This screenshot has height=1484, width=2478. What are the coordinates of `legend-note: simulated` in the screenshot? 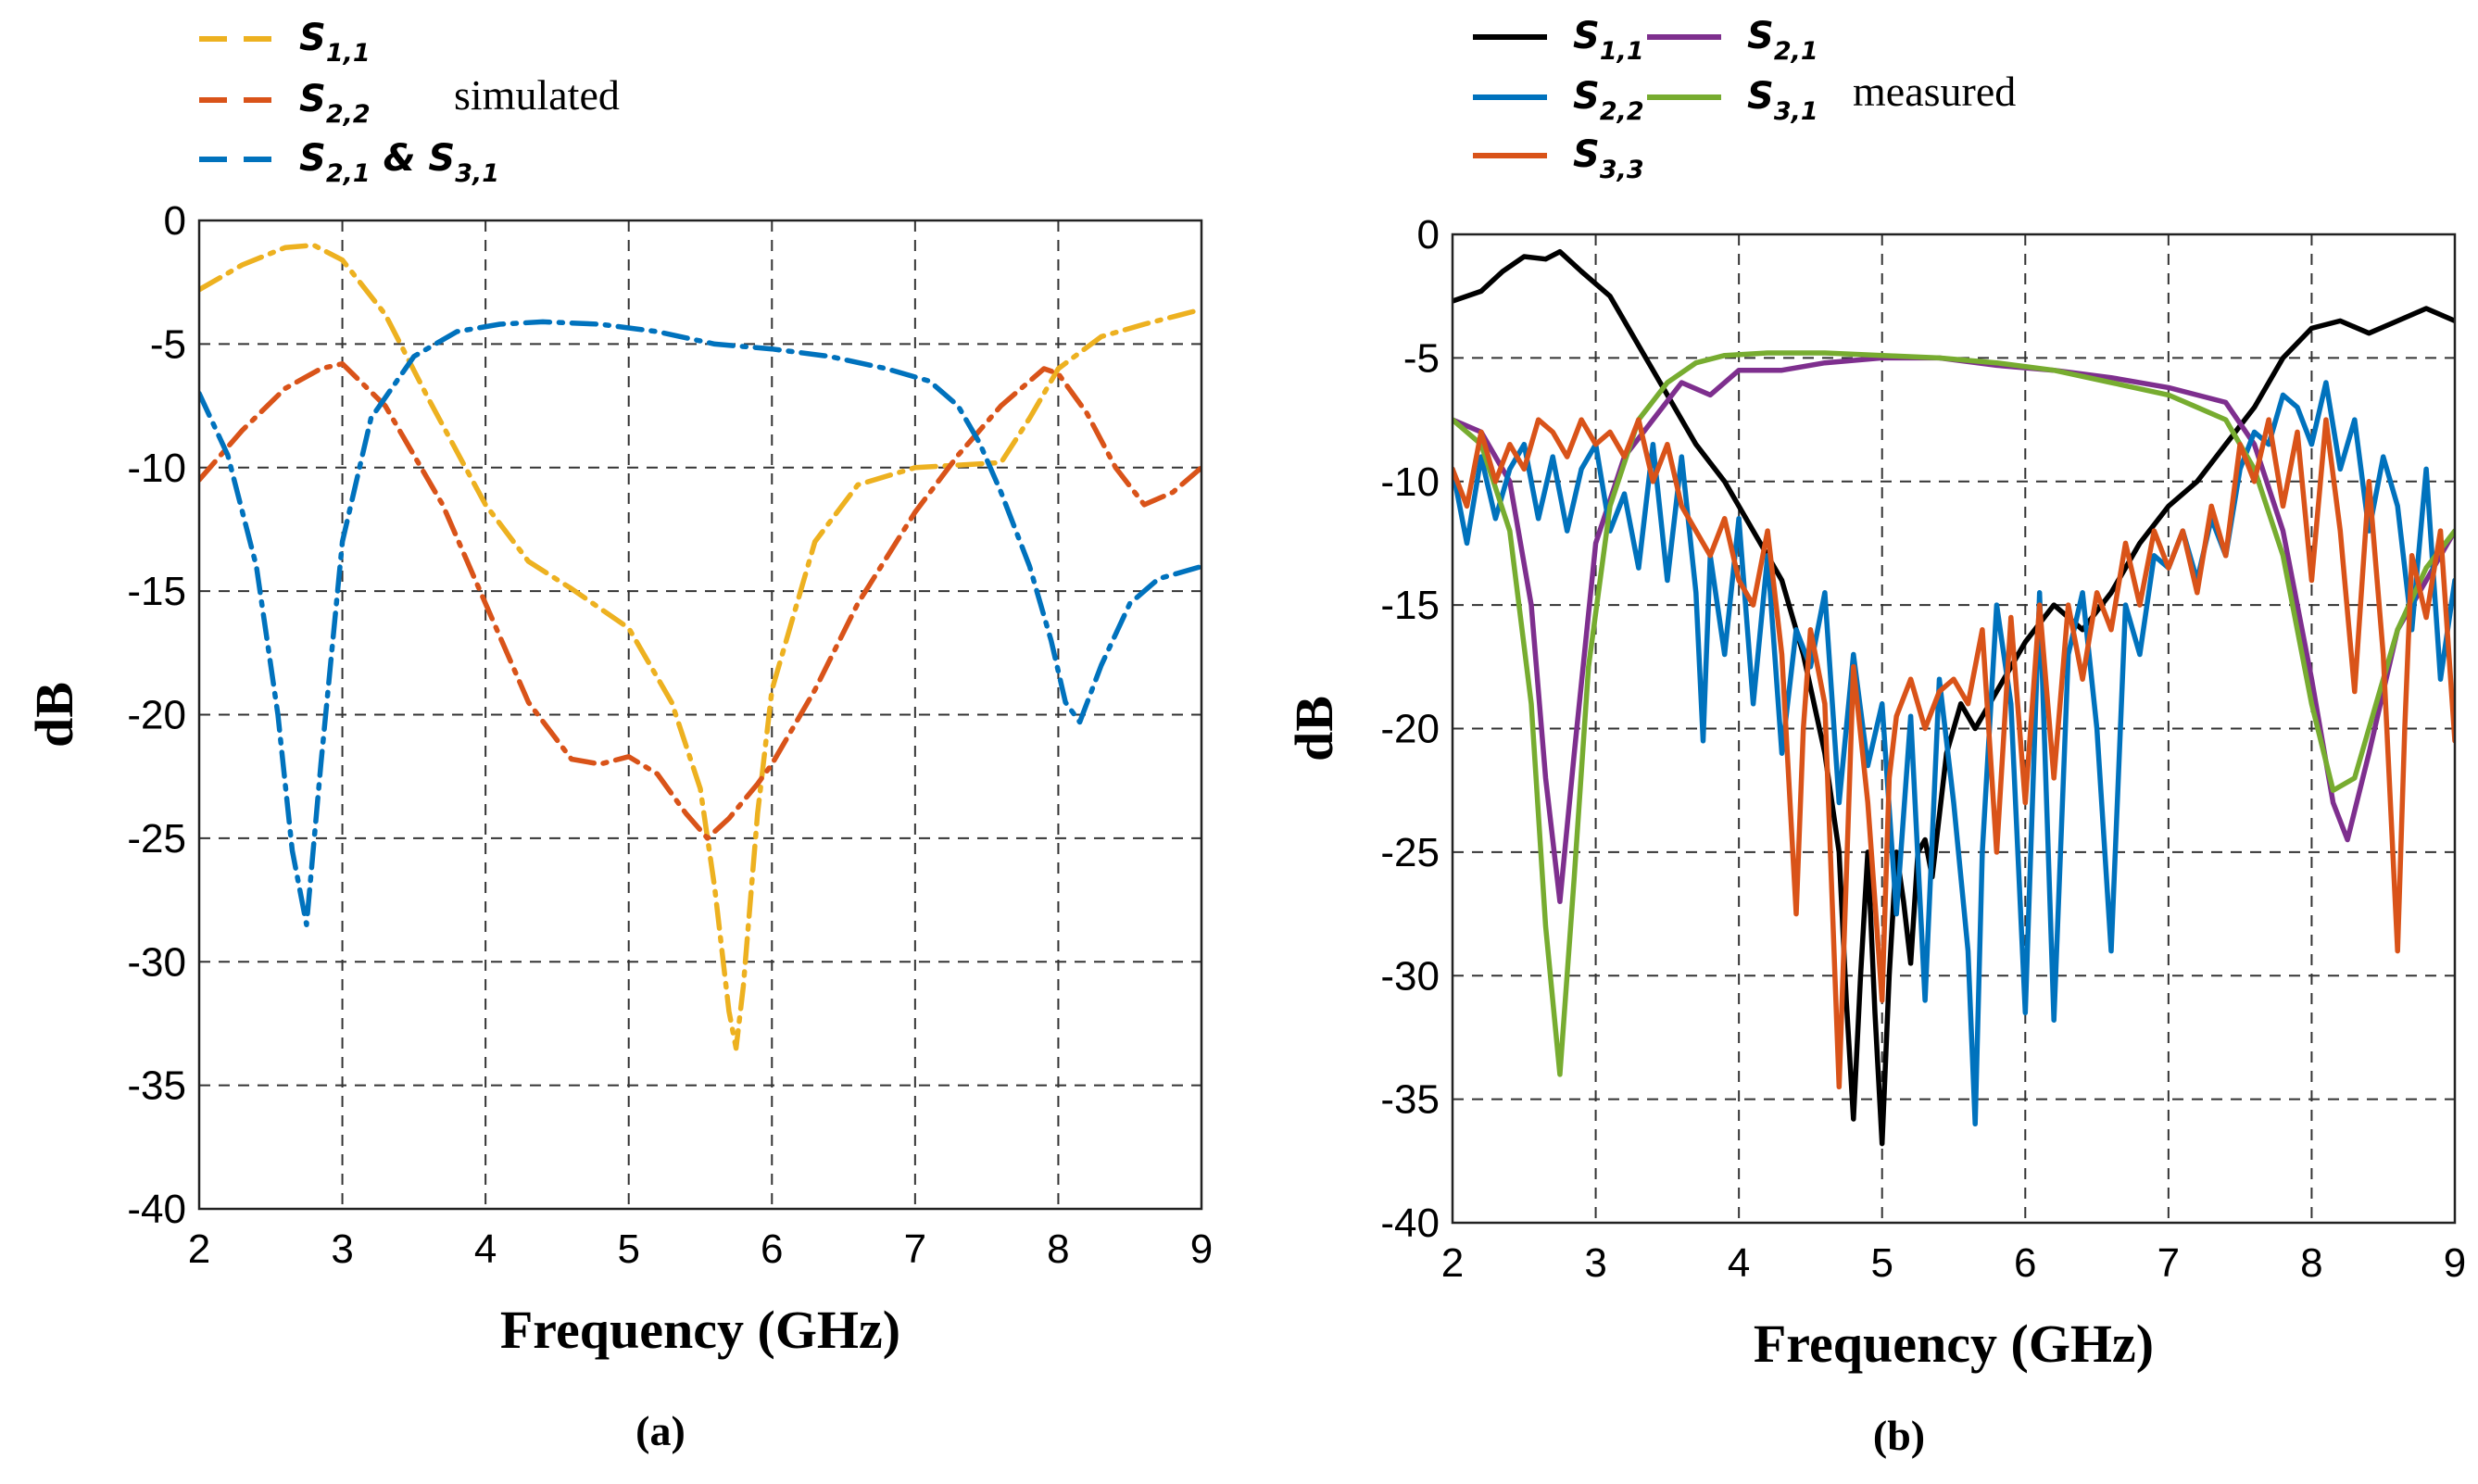 It's located at (537, 95).